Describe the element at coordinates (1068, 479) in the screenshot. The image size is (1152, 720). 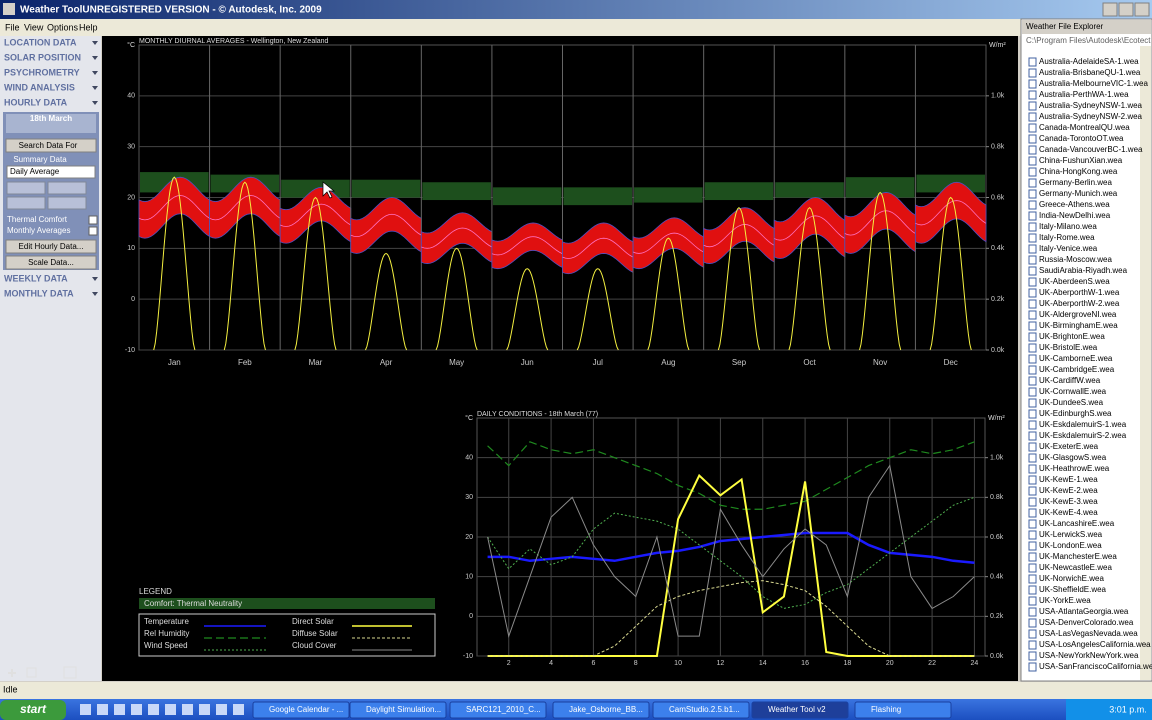
I see `file-name: UK-KewE-1.wea` at that location.